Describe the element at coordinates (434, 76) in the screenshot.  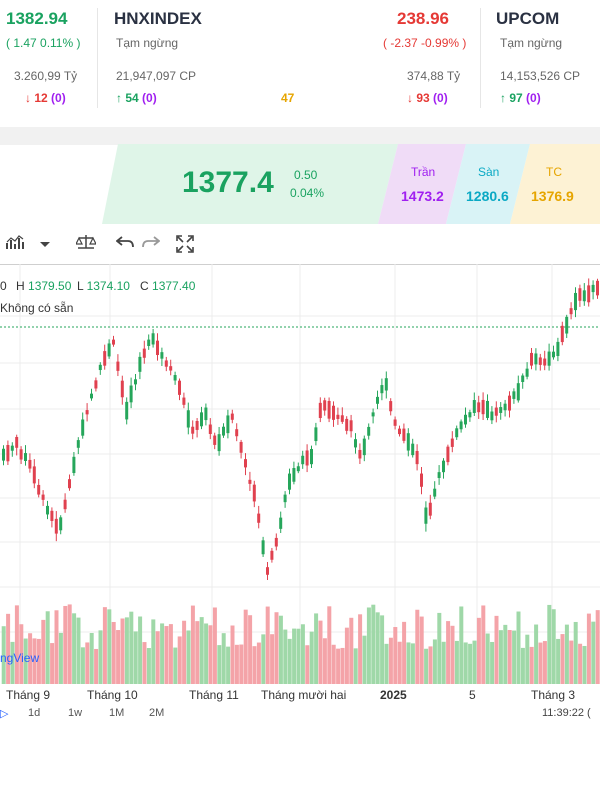
I see `upcom-volume-value: 374,88 Tỷ` at that location.